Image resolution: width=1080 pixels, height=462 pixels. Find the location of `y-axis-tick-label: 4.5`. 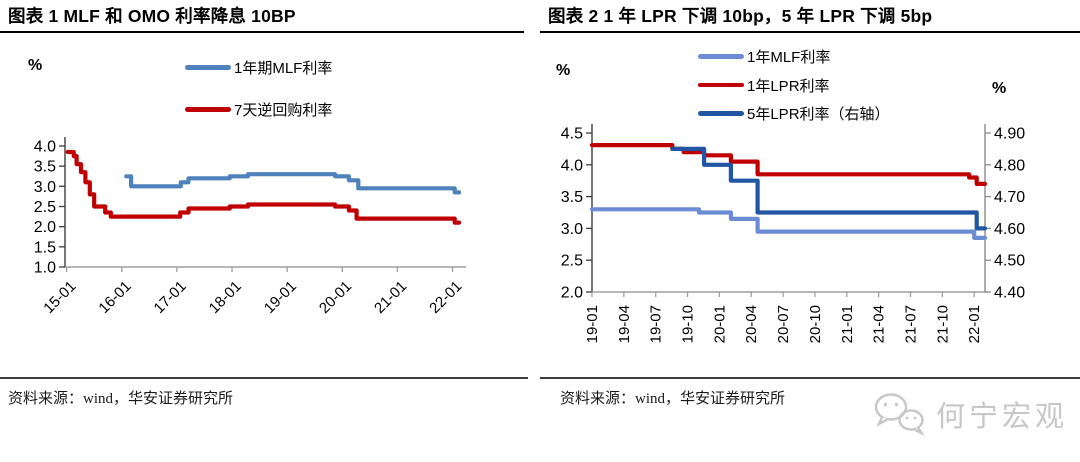

y-axis-tick-label: 4.5 is located at coordinates (572, 134).